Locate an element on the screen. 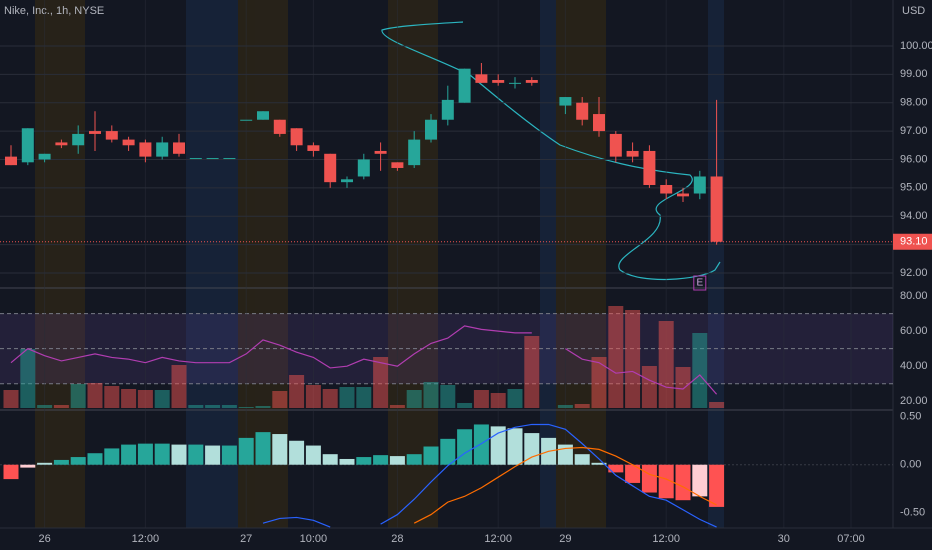  earnings-box is located at coordinates (700, 283).